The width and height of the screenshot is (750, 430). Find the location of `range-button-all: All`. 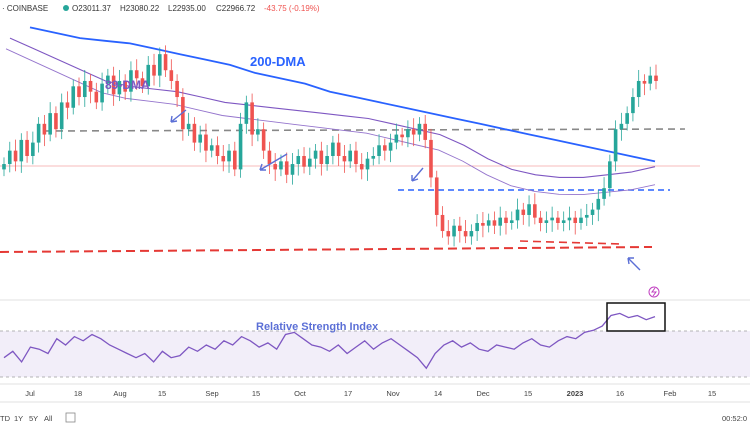

range-button-all: All is located at coordinates (48, 418).